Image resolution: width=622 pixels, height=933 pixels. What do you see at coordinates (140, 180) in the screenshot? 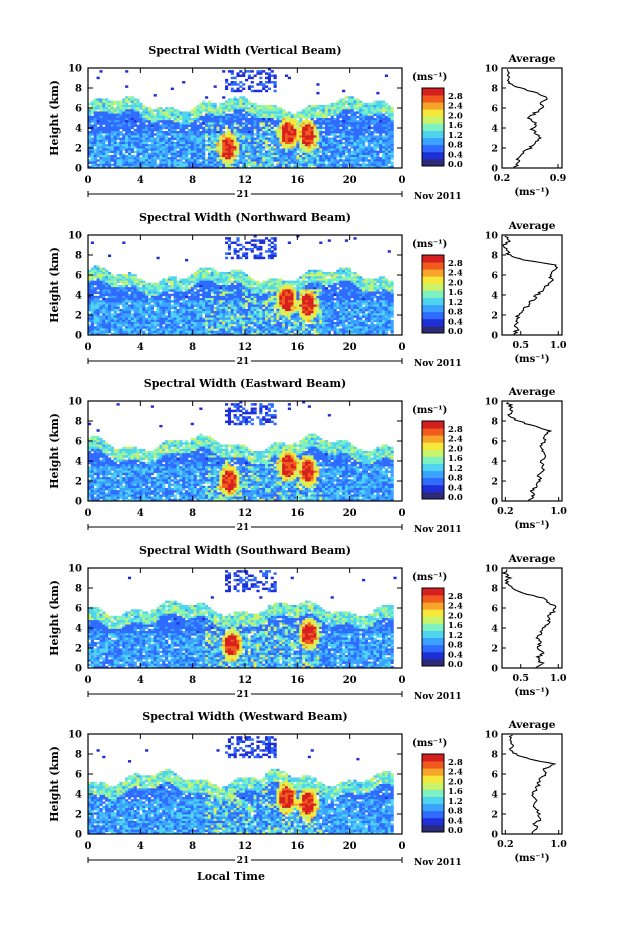
I see `x-tick-label: 4` at bounding box center [140, 180].